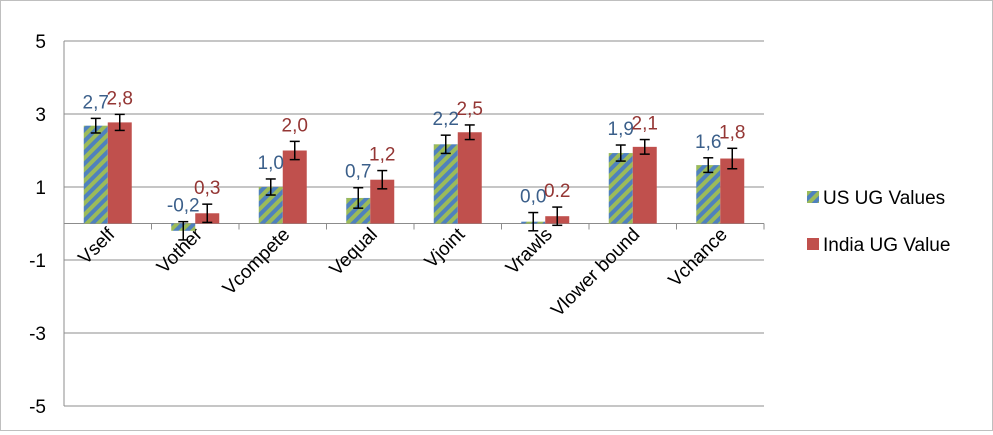  I want to click on category-label: Vother, so click(180, 251).